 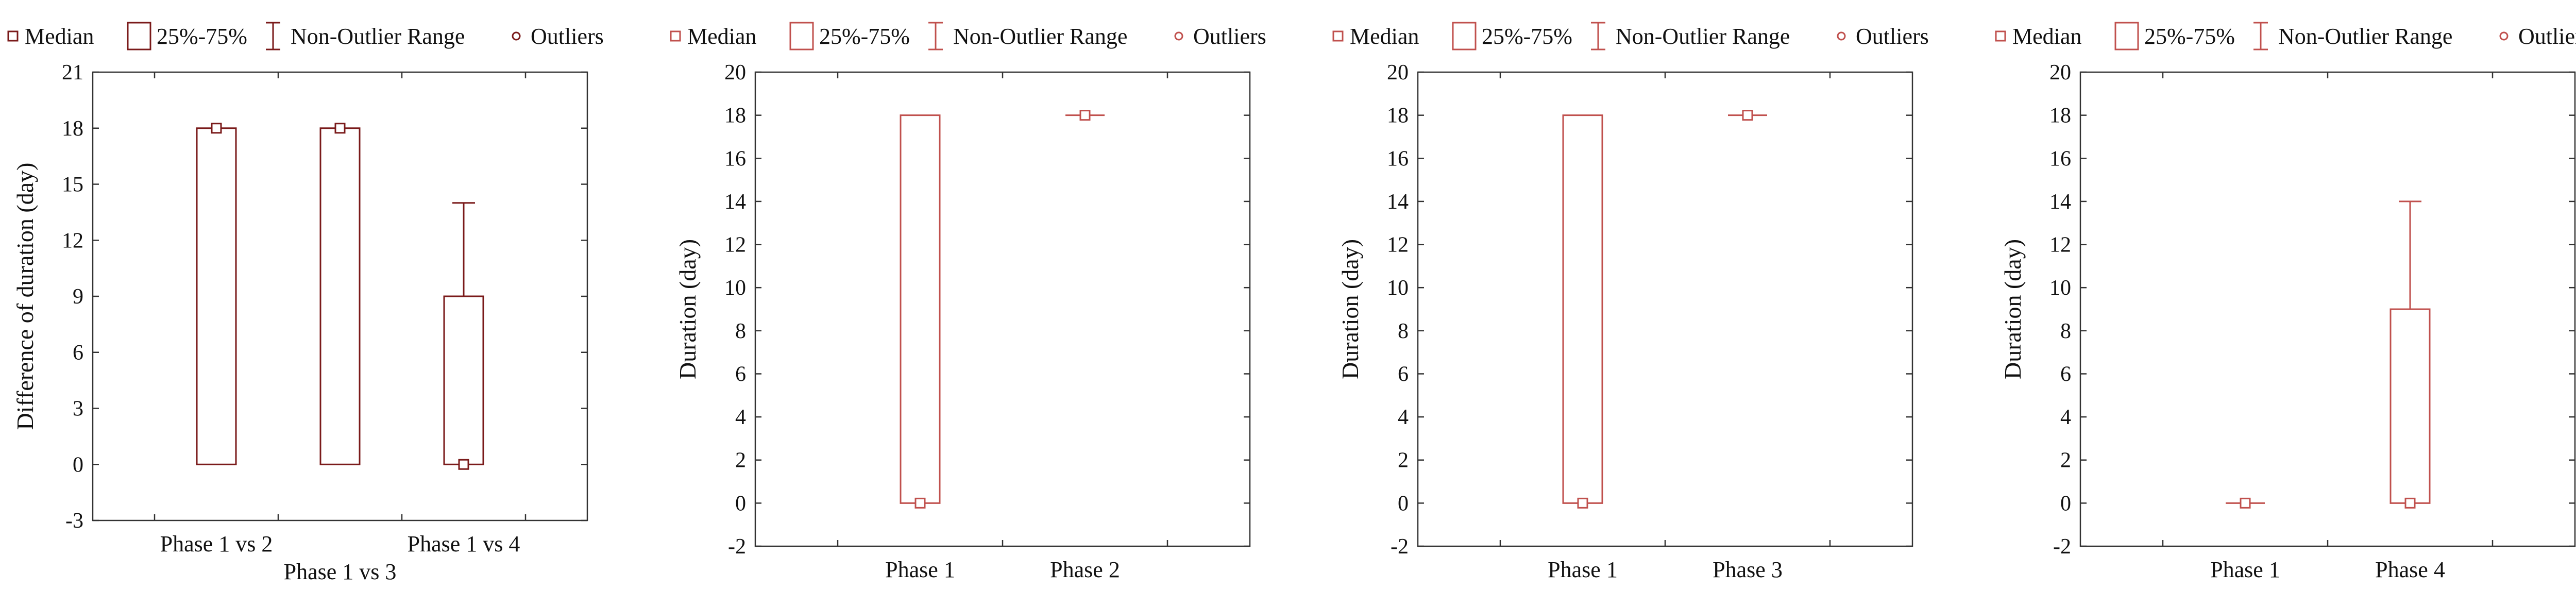 What do you see at coordinates (25, 296) in the screenshot?
I see `y-axis-title: Difference of duration (day)` at bounding box center [25, 296].